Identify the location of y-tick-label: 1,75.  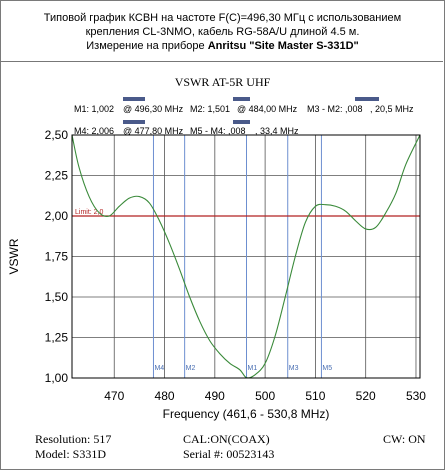
(57, 257).